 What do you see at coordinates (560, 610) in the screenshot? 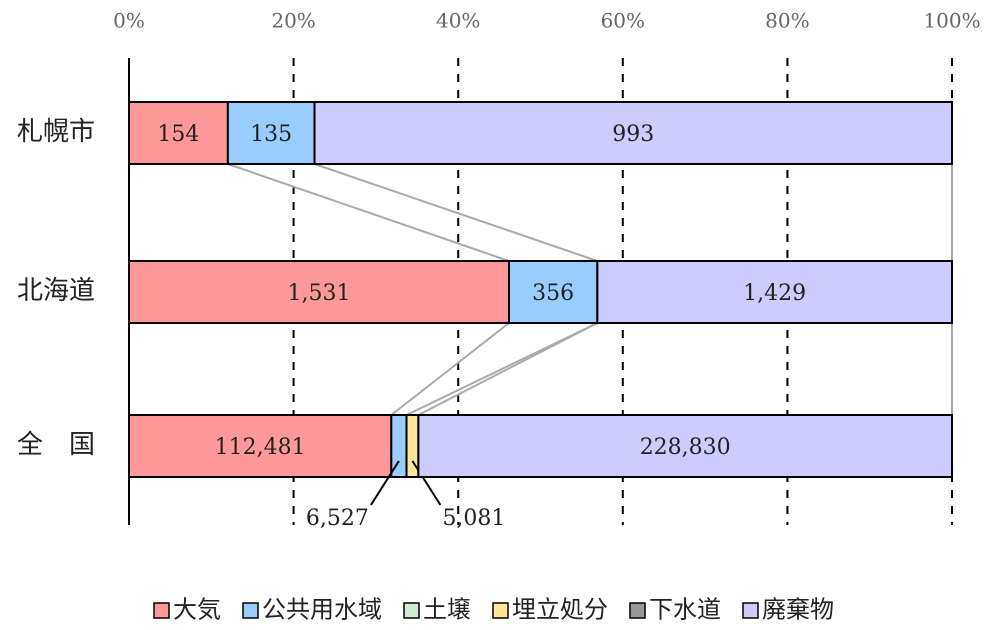
I see `legend-label: 埋立処分` at bounding box center [560, 610].